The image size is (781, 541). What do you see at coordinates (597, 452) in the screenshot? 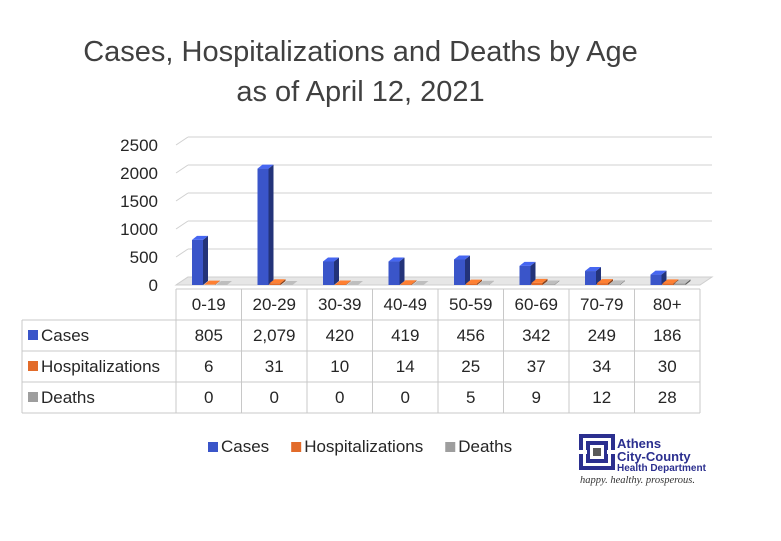
I see `athens-logo-mark` at bounding box center [597, 452].